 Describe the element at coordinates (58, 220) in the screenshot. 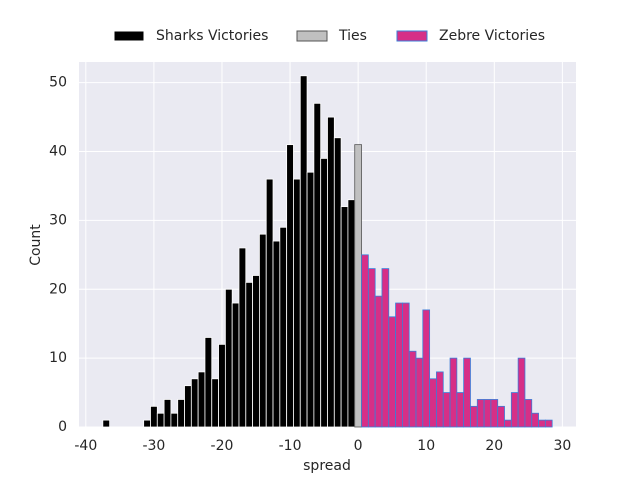

I see `y-tick-label: 30` at that location.